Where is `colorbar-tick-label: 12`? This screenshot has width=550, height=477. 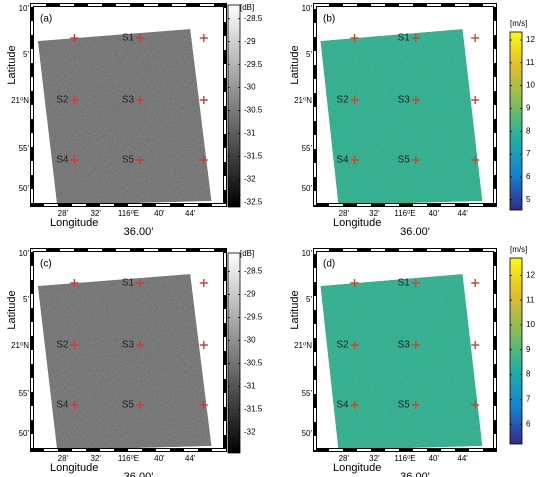 colorbar-tick-label: 12 is located at coordinates (530, 39).